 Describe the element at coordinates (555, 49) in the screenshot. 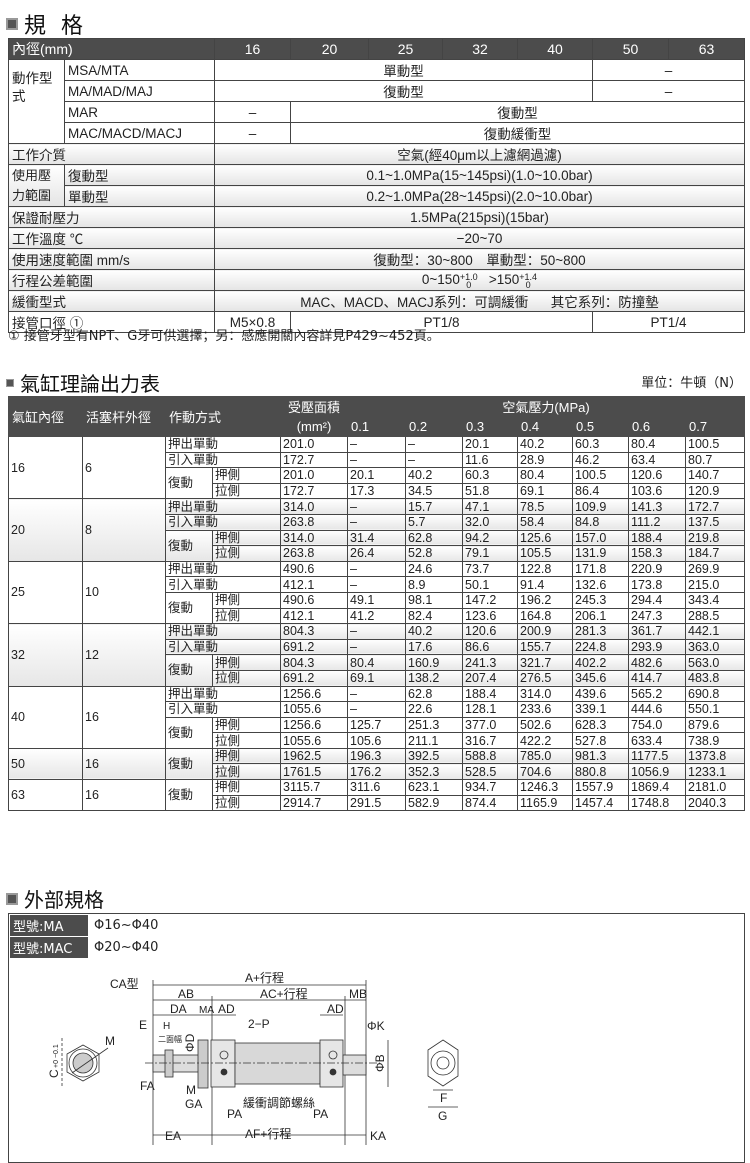

I see `header-40: 40` at that location.